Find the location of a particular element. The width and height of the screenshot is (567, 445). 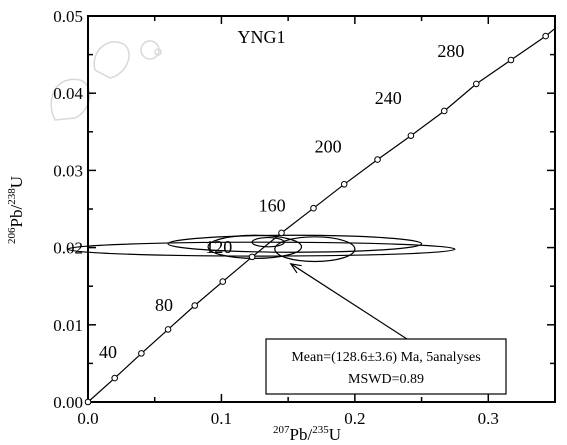

x-axis-label: 207Pb/235U is located at coordinates (307, 434).